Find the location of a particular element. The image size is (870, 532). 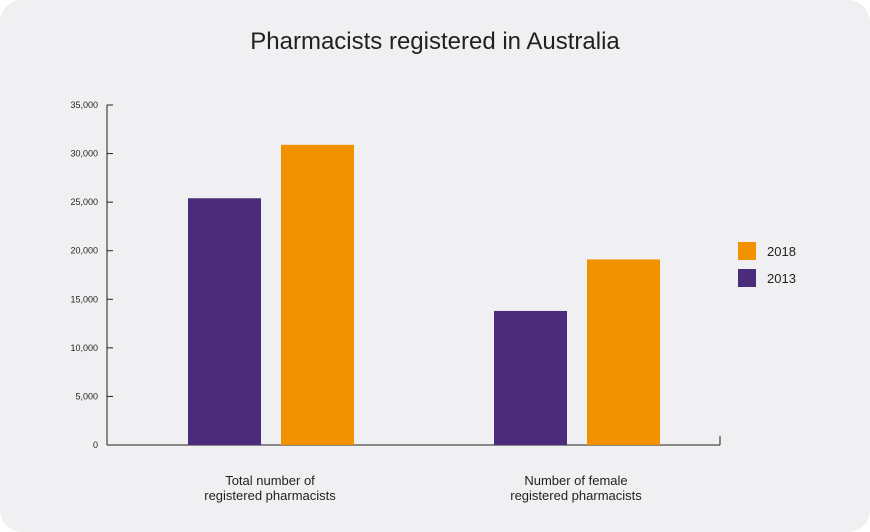

y-tick-label: 0 is located at coordinates (95, 445).